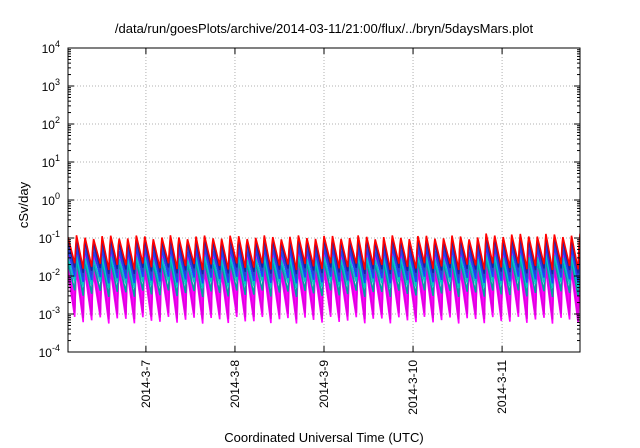 Image resolution: width=640 pixels, height=448 pixels. Describe the element at coordinates (323, 437) in the screenshot. I see `x-axis-label: Coordinated Universal Time (UTC)` at that location.